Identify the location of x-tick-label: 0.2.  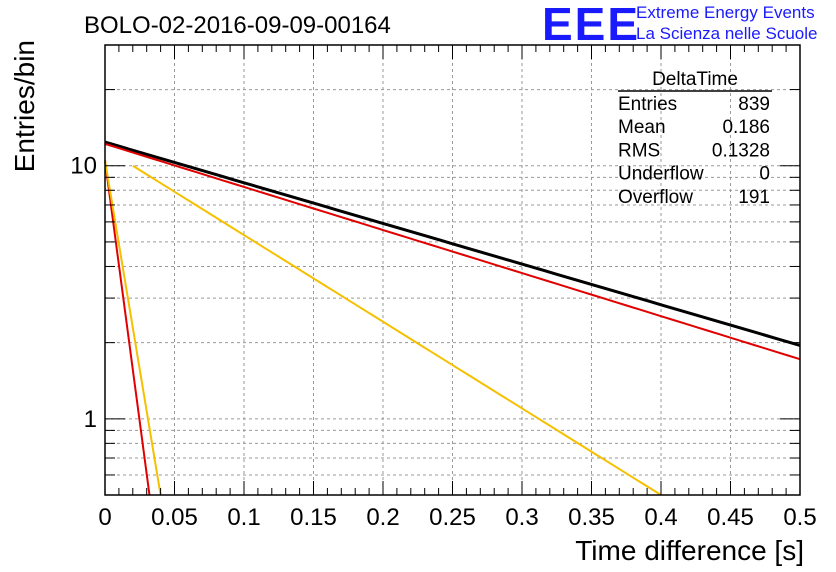
(382, 517).